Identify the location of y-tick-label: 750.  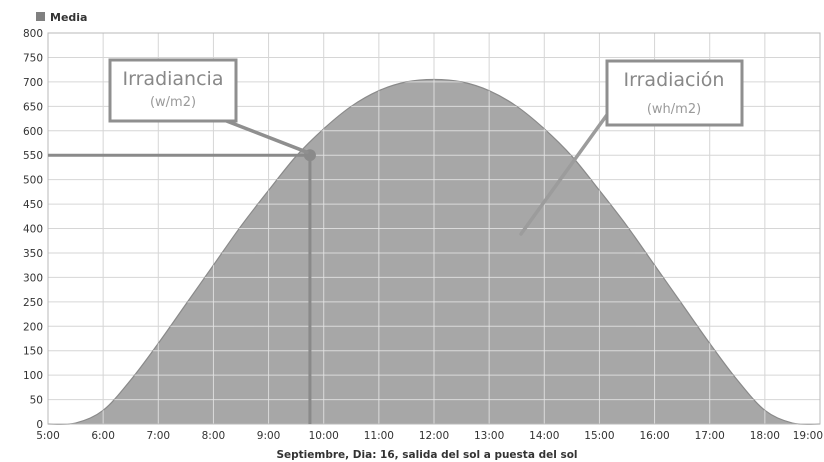
(33, 58).